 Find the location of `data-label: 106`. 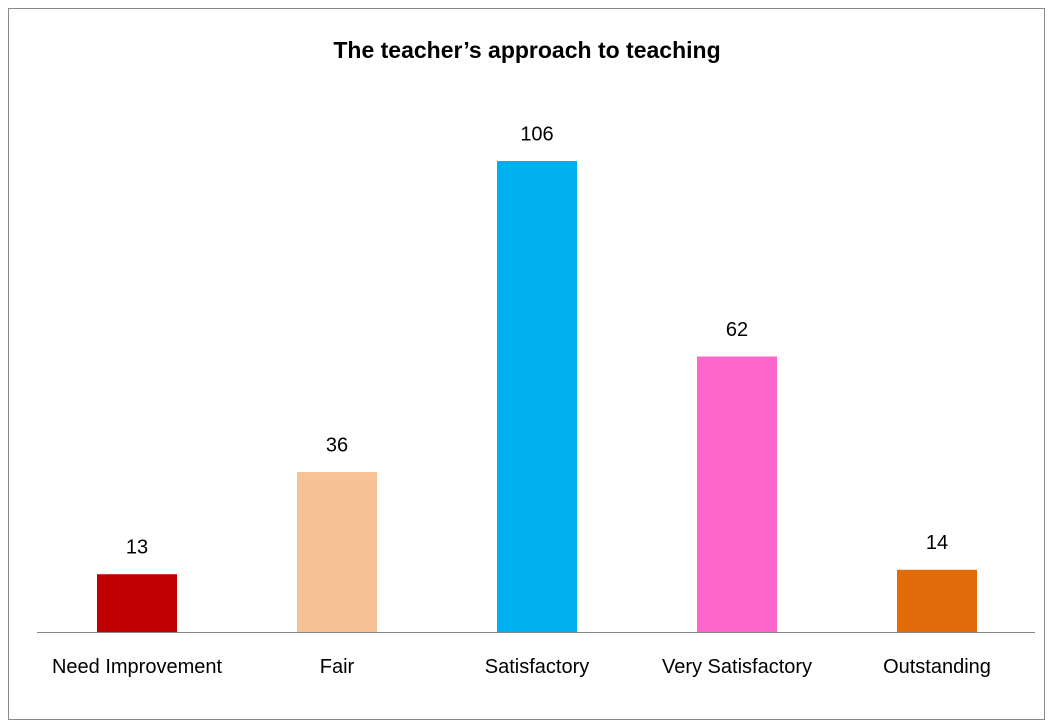

data-label: 106 is located at coordinates (536, 134).